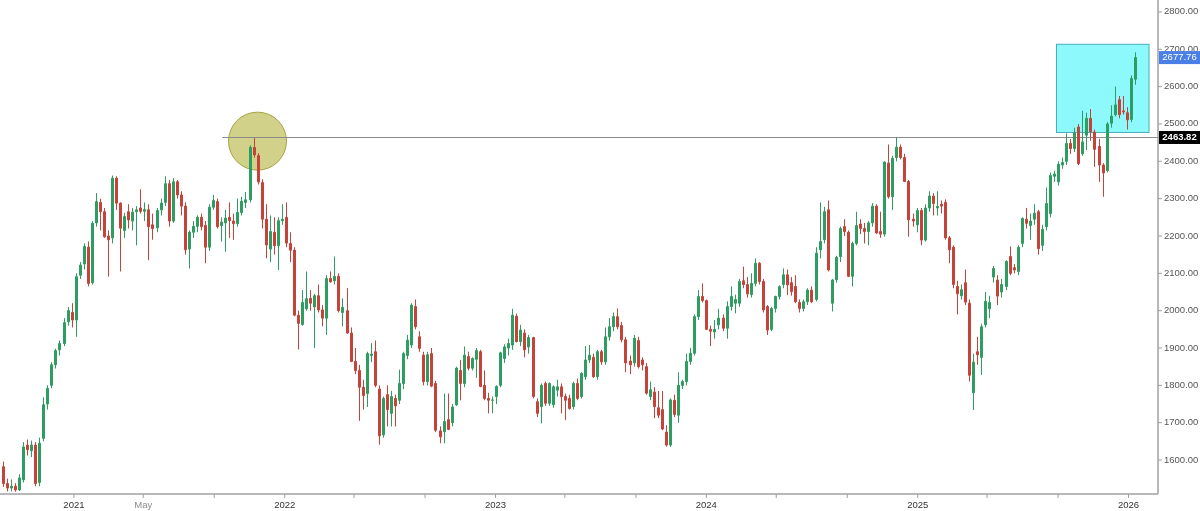 The image size is (1200, 511). Describe the element at coordinates (285, 504) in the screenshot. I see `x-tick-label: 2022` at that location.